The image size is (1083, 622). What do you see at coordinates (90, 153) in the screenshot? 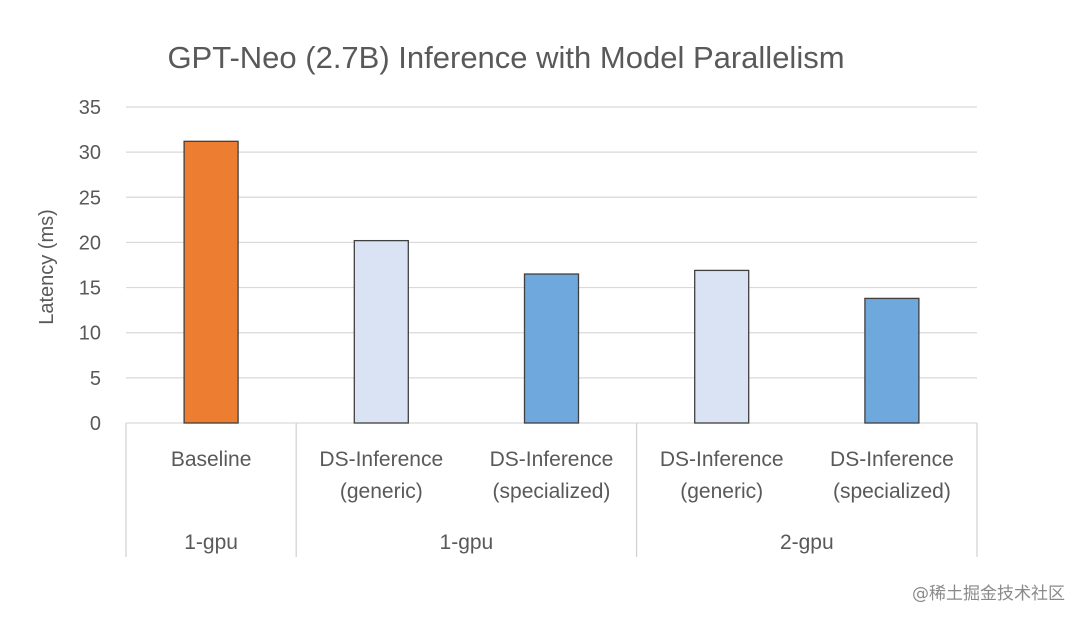
I see `y-tick-label: 30` at bounding box center [90, 153].